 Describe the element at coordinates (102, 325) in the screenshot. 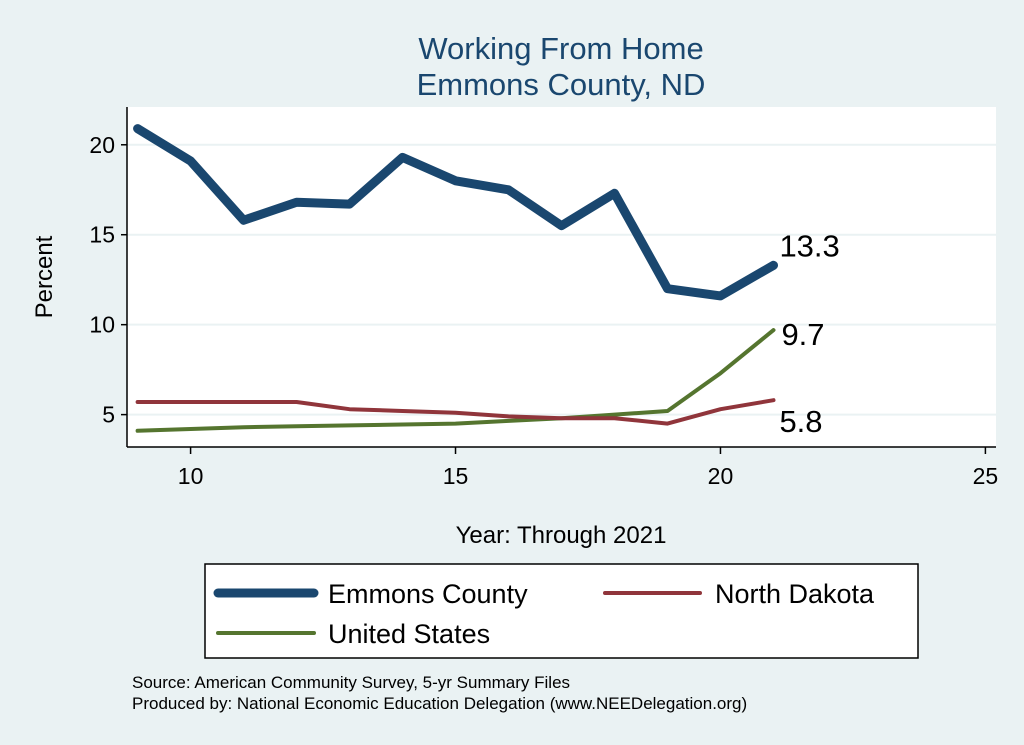

I see `y-tick-label: 10` at that location.